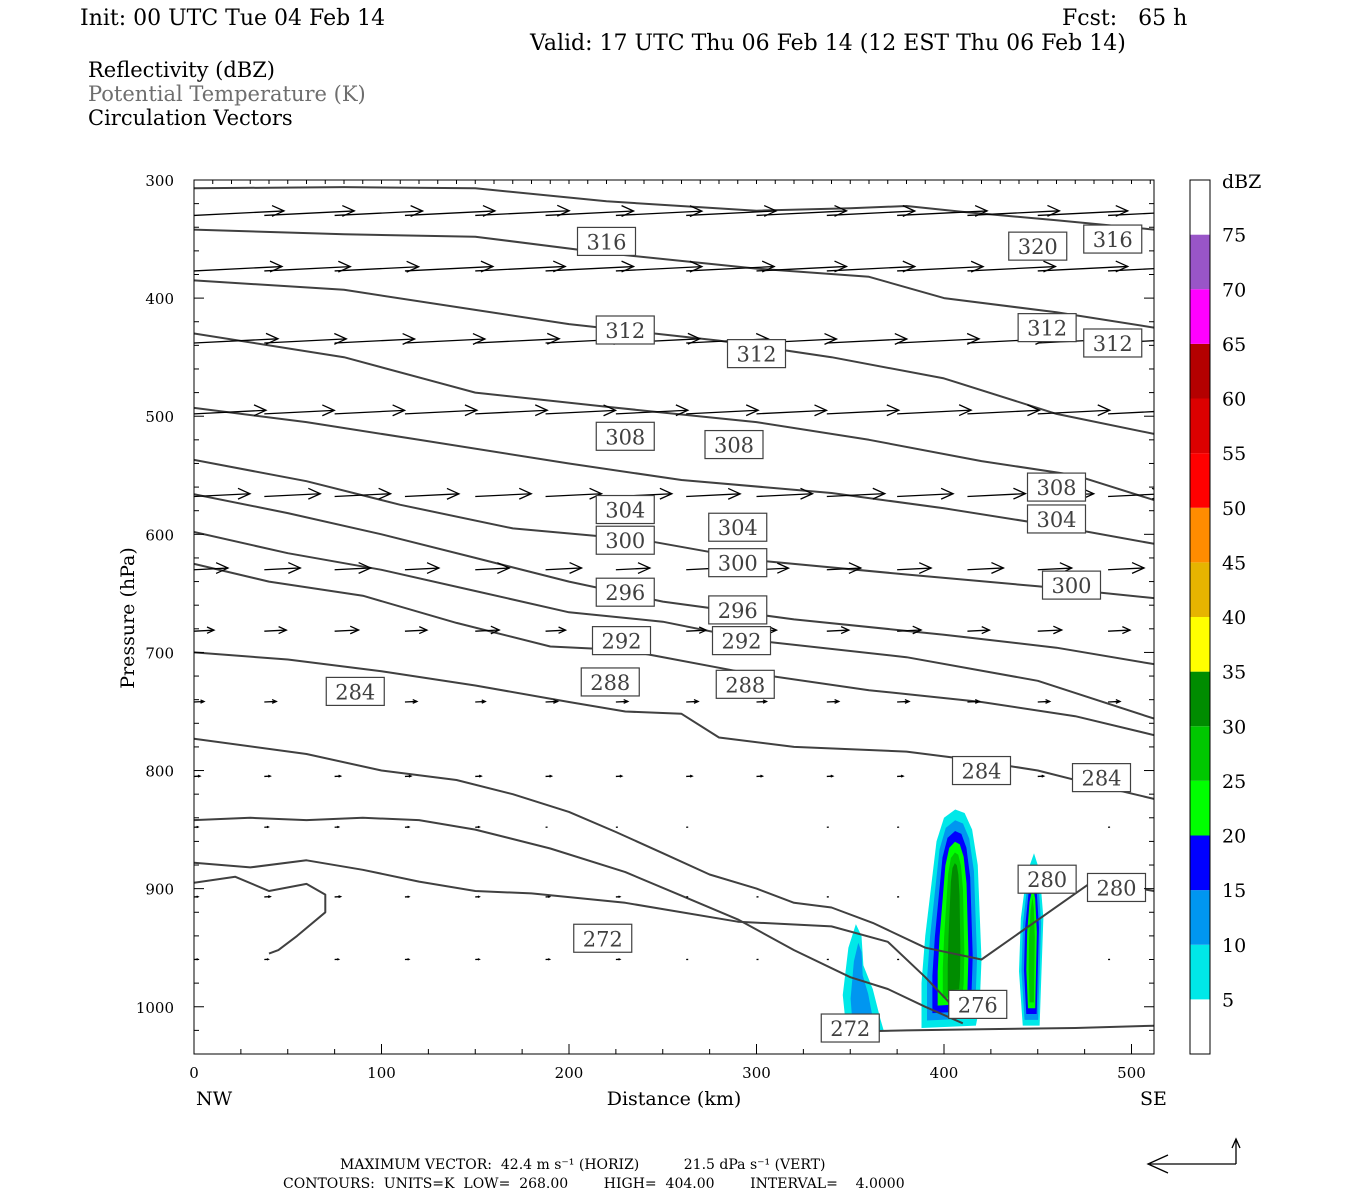 The image size is (1350, 1200). Describe the element at coordinates (1234, 400) in the screenshot. I see `colorbar-level-label: 60` at that location.